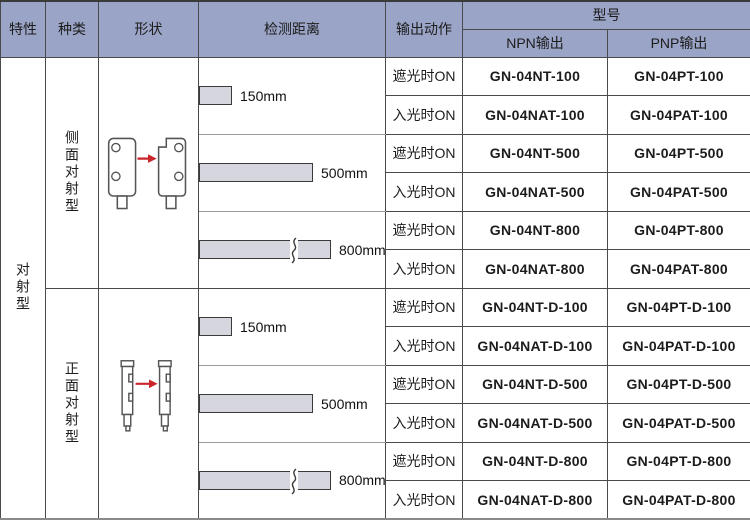 Image resolution: width=750 pixels, height=520 pixels. I want to click on pnp-model: GN-04PT-800, so click(678, 230).